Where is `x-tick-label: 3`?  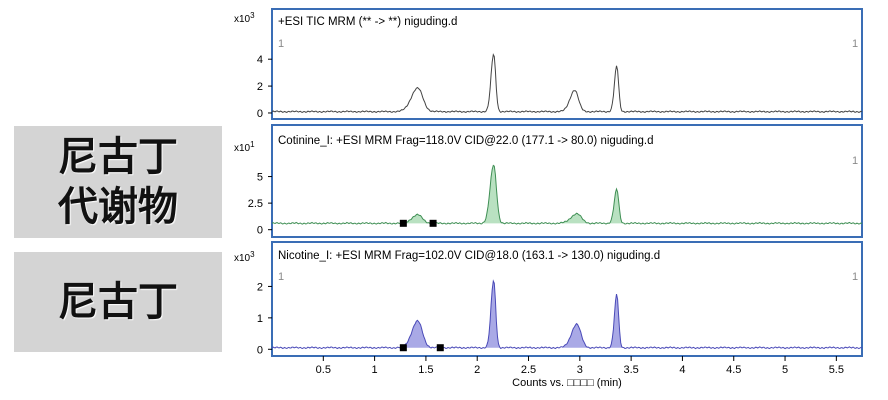 x-tick-label: 3 is located at coordinates (580, 370).